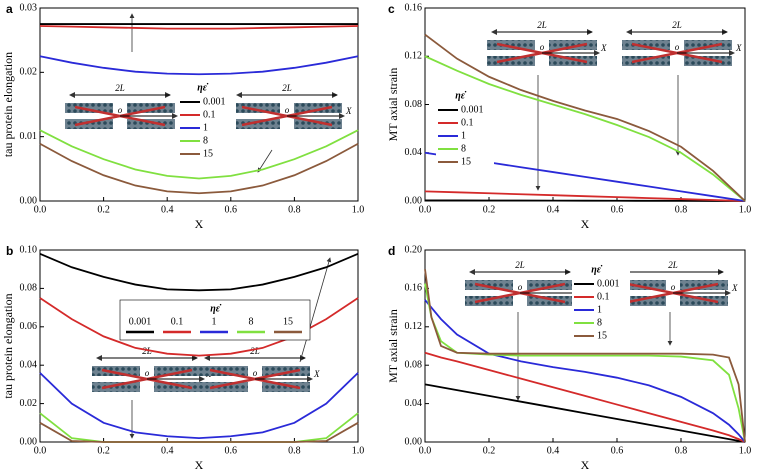 The width and height of the screenshot is (758, 471). What do you see at coordinates (414, 7) in the screenshot?
I see `y-tick-label: 0.16` at bounding box center [414, 7].